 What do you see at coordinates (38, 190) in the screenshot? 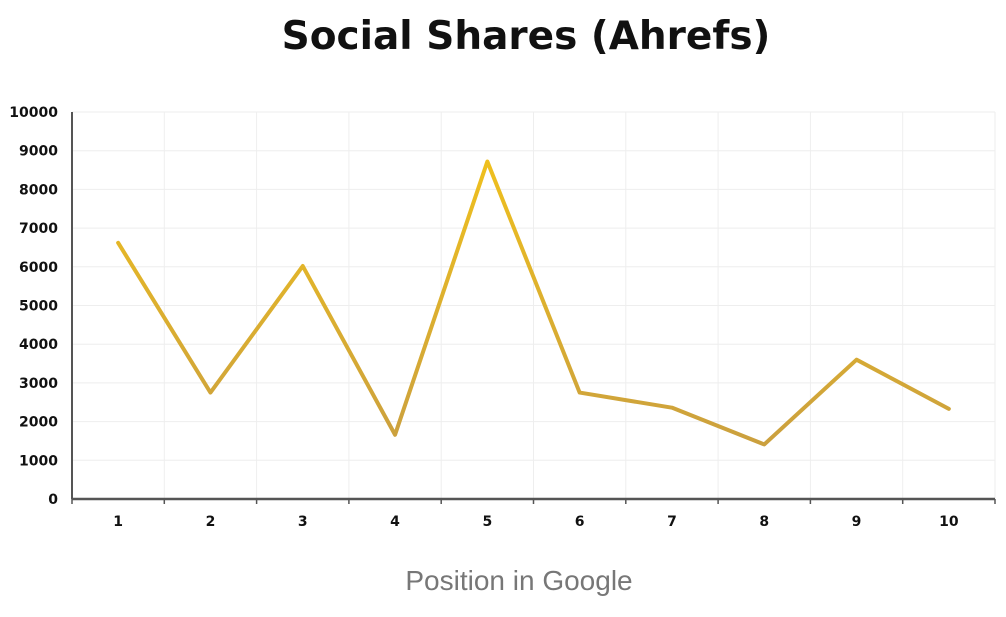
I see `y-tick-label: 8000` at bounding box center [38, 190].